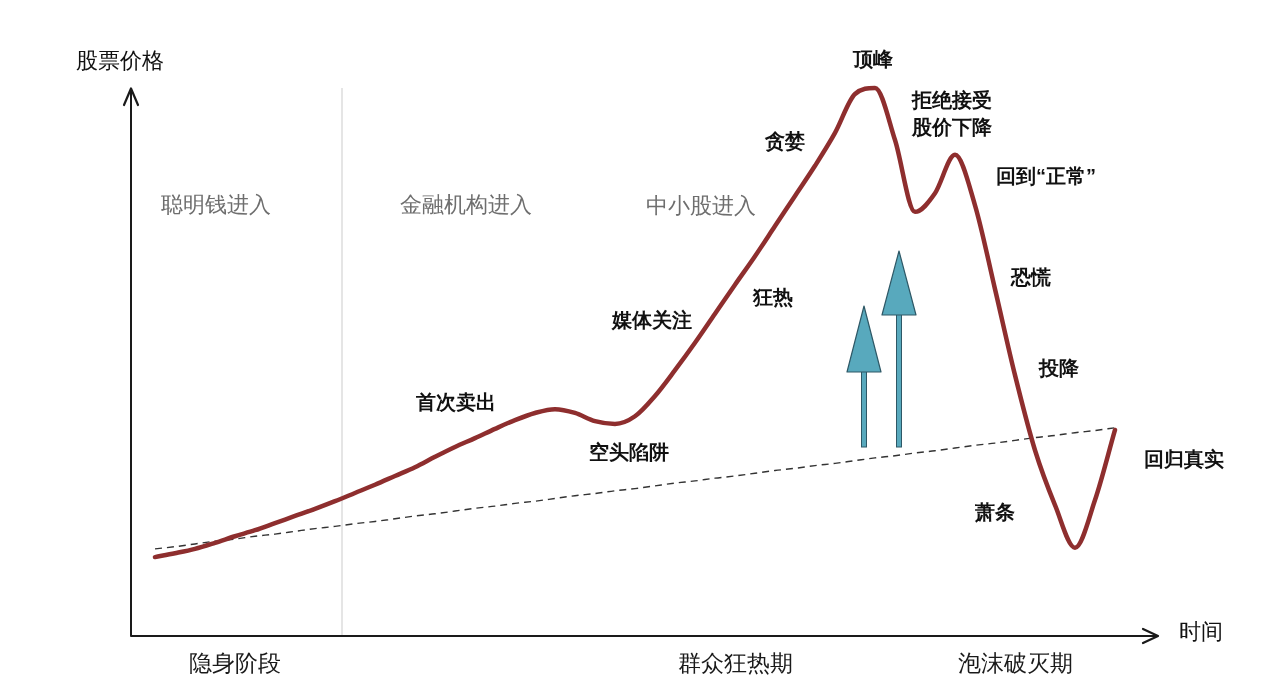  Describe the element at coordinates (784, 140) in the screenshot. I see `annotation: 贪婪` at that location.